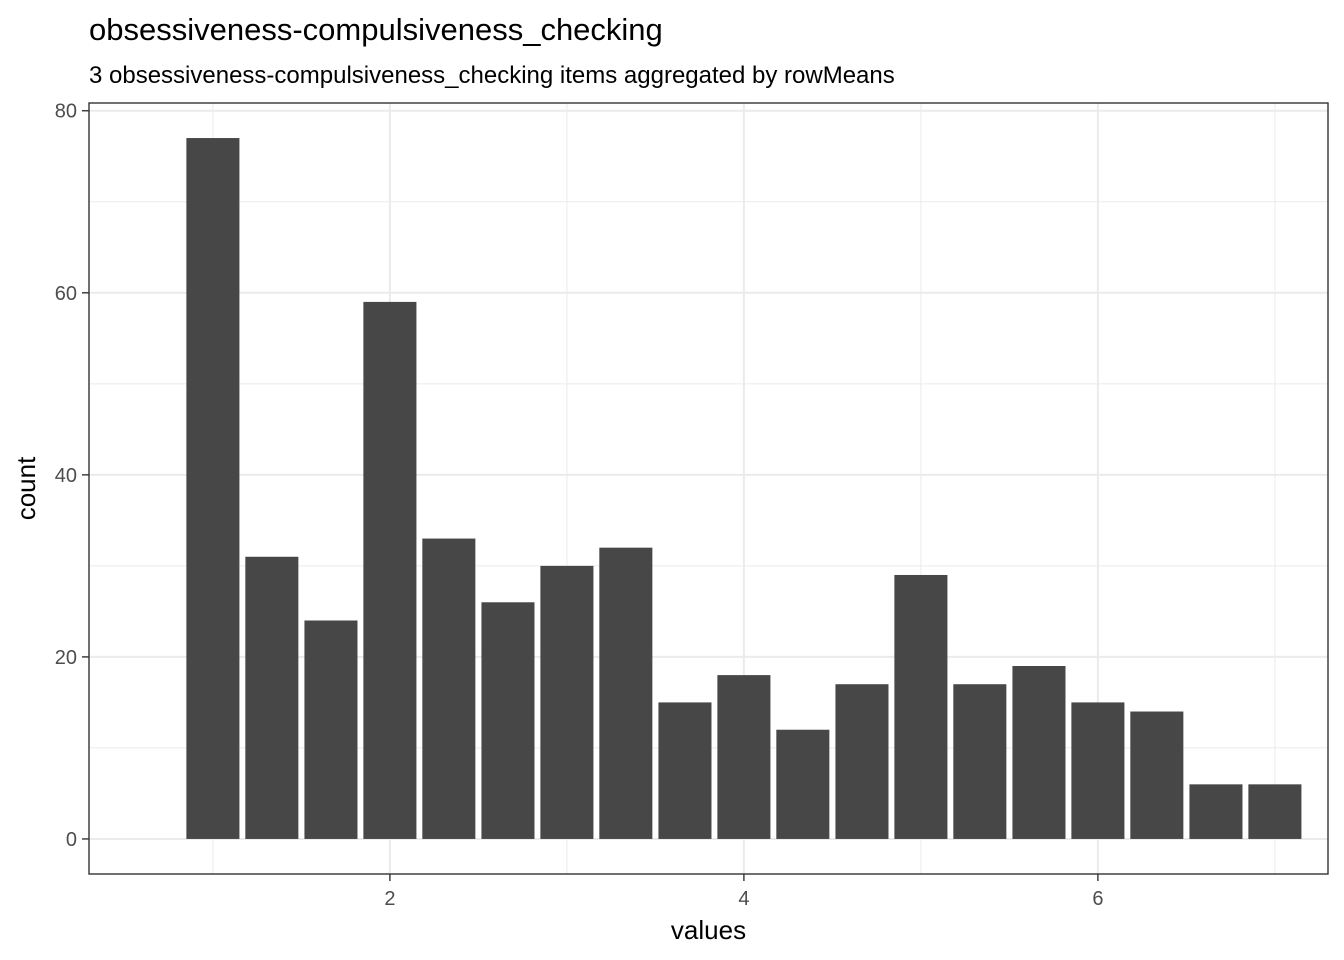 This screenshot has height=960, width=1344. Describe the element at coordinates (26, 488) in the screenshot. I see `y-axis-title: count` at that location.